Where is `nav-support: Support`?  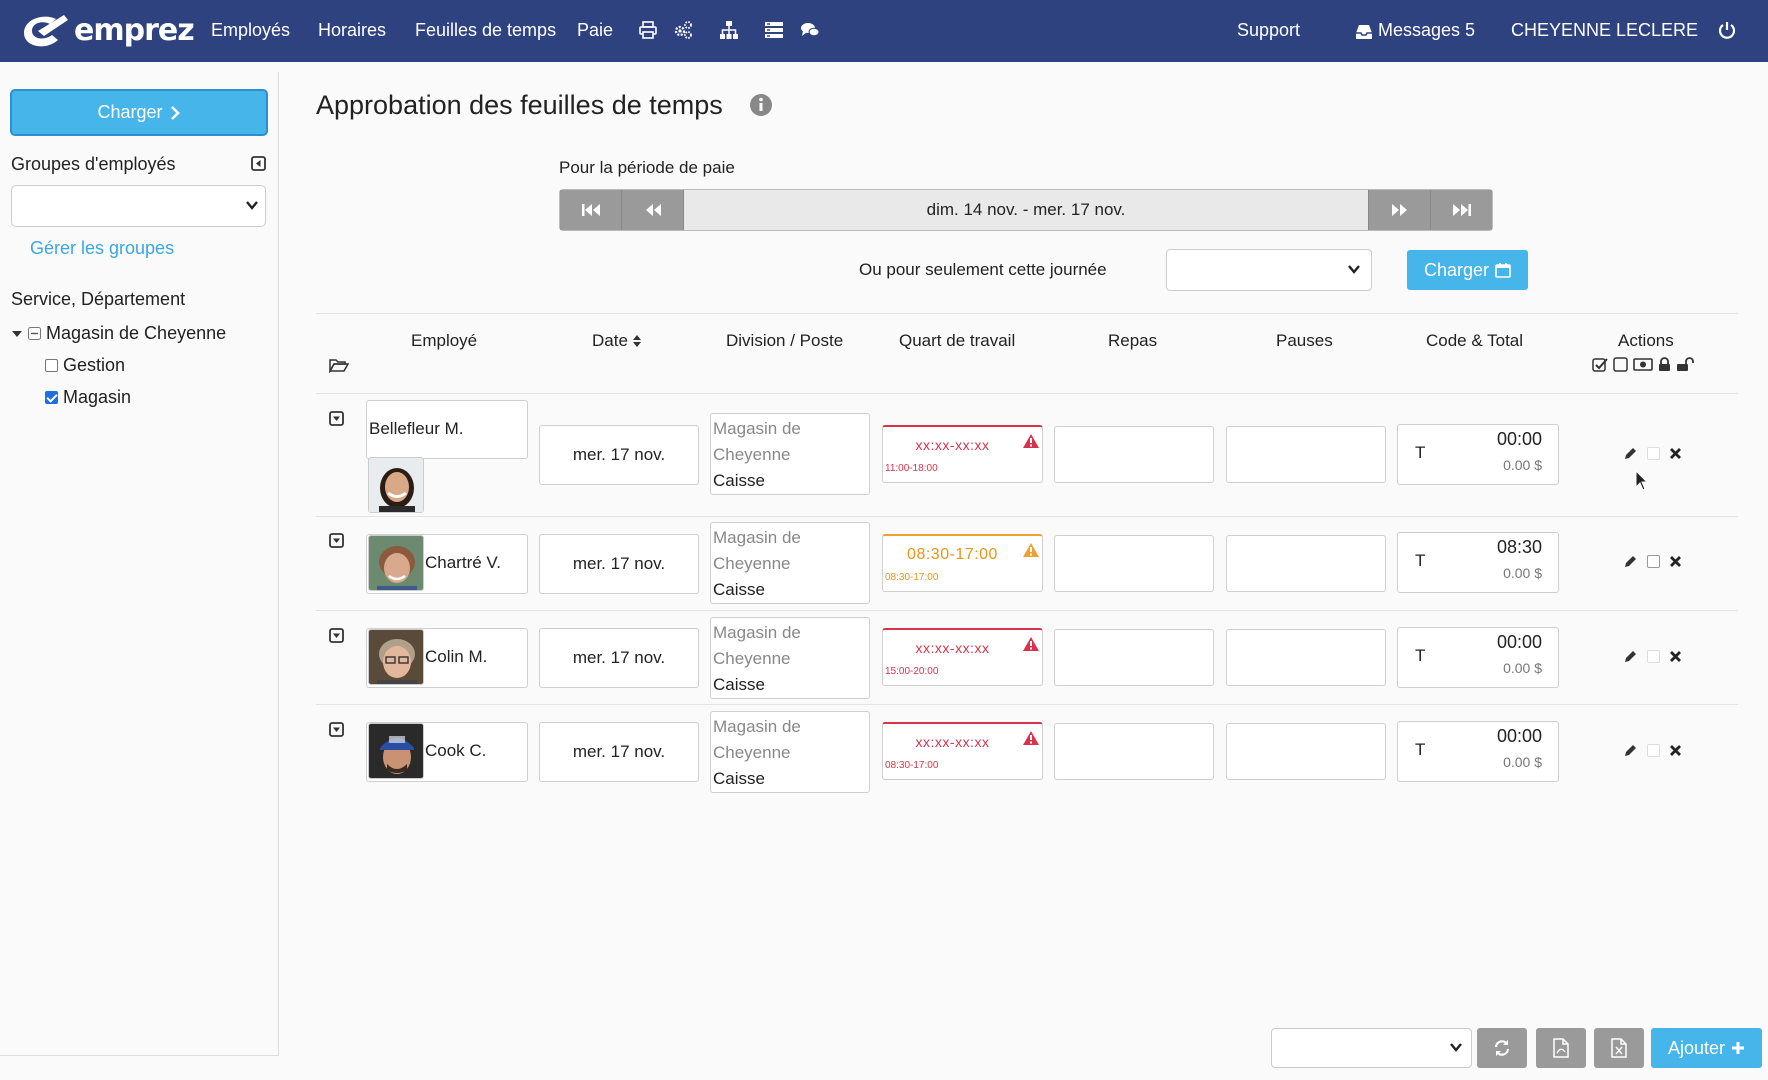 nav-support: Support is located at coordinates (1269, 30).